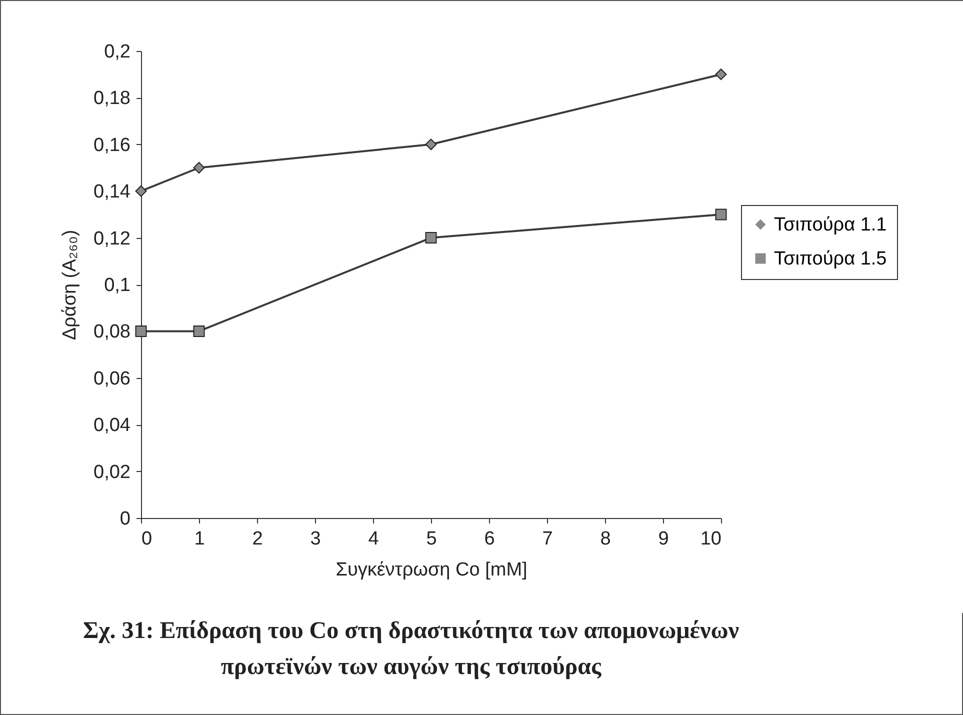 The width and height of the screenshot is (963, 715). What do you see at coordinates (112, 379) in the screenshot?
I see `y-tick-label: 0,06` at bounding box center [112, 379].